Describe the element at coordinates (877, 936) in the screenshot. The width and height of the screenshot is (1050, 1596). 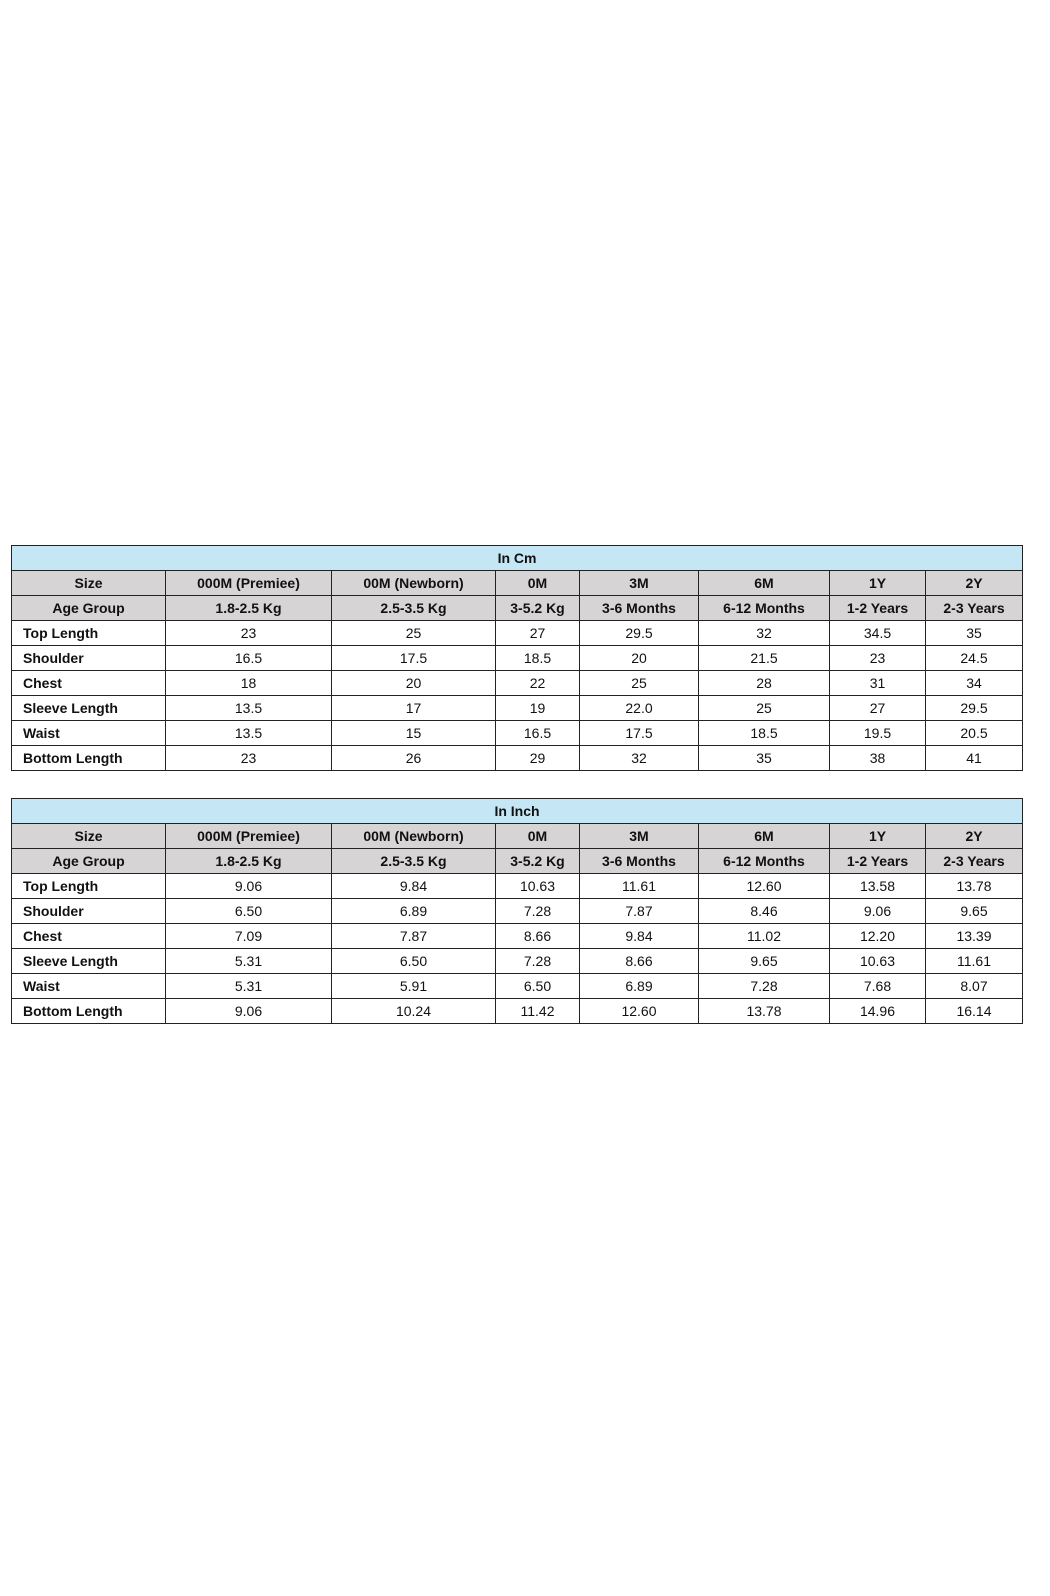
I see `table-cell: 12.20` at that location.